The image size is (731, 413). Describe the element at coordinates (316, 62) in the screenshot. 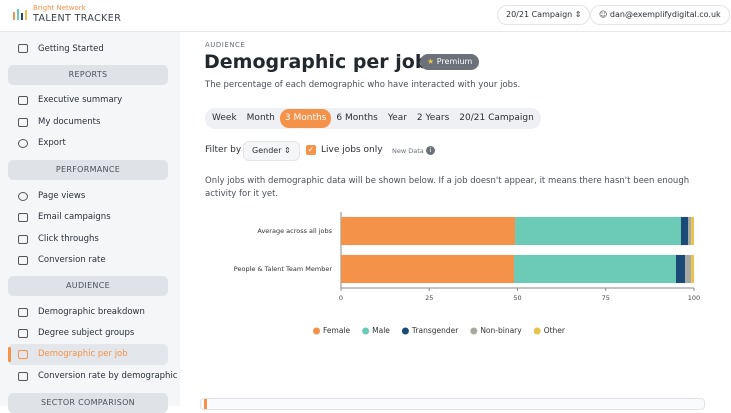

I see `page-title: Demographic per job` at that location.